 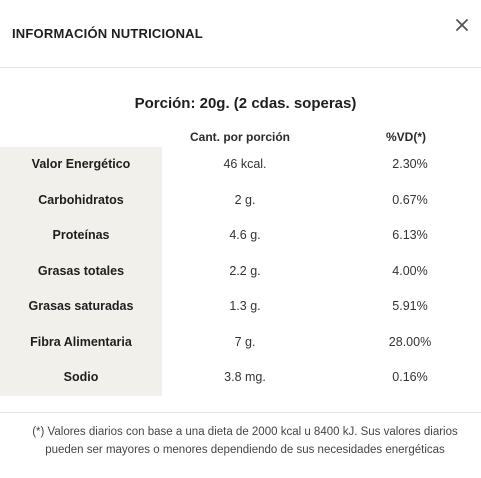 What do you see at coordinates (410, 164) in the screenshot?
I see `nutrient-daily-value: 2.30%` at bounding box center [410, 164].